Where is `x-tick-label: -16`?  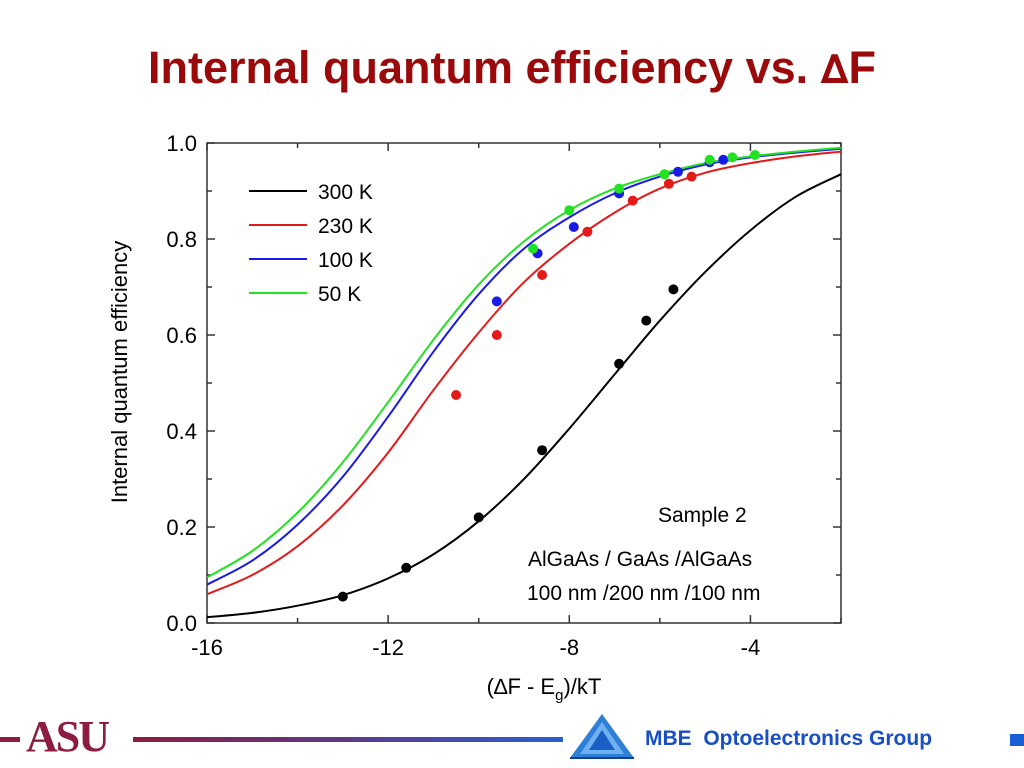
x-tick-label: -16 is located at coordinates (207, 647).